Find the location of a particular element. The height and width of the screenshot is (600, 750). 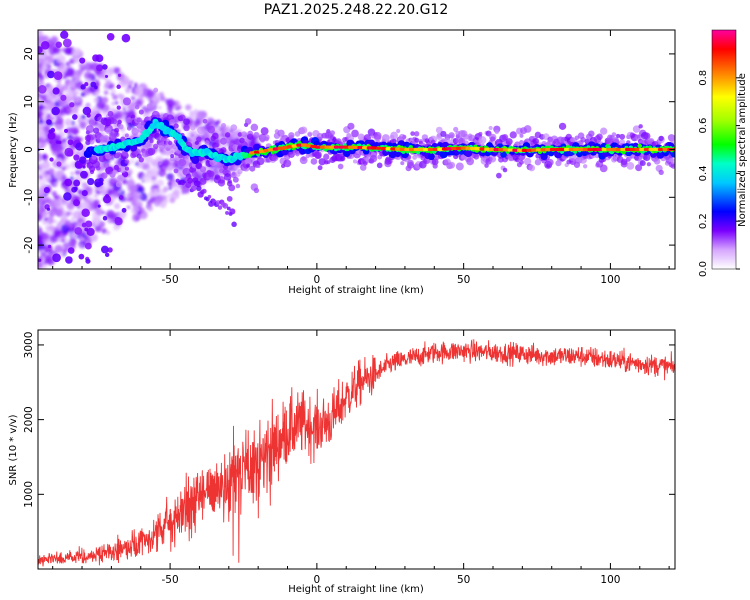

colorbar-frame is located at coordinates (724, 149).